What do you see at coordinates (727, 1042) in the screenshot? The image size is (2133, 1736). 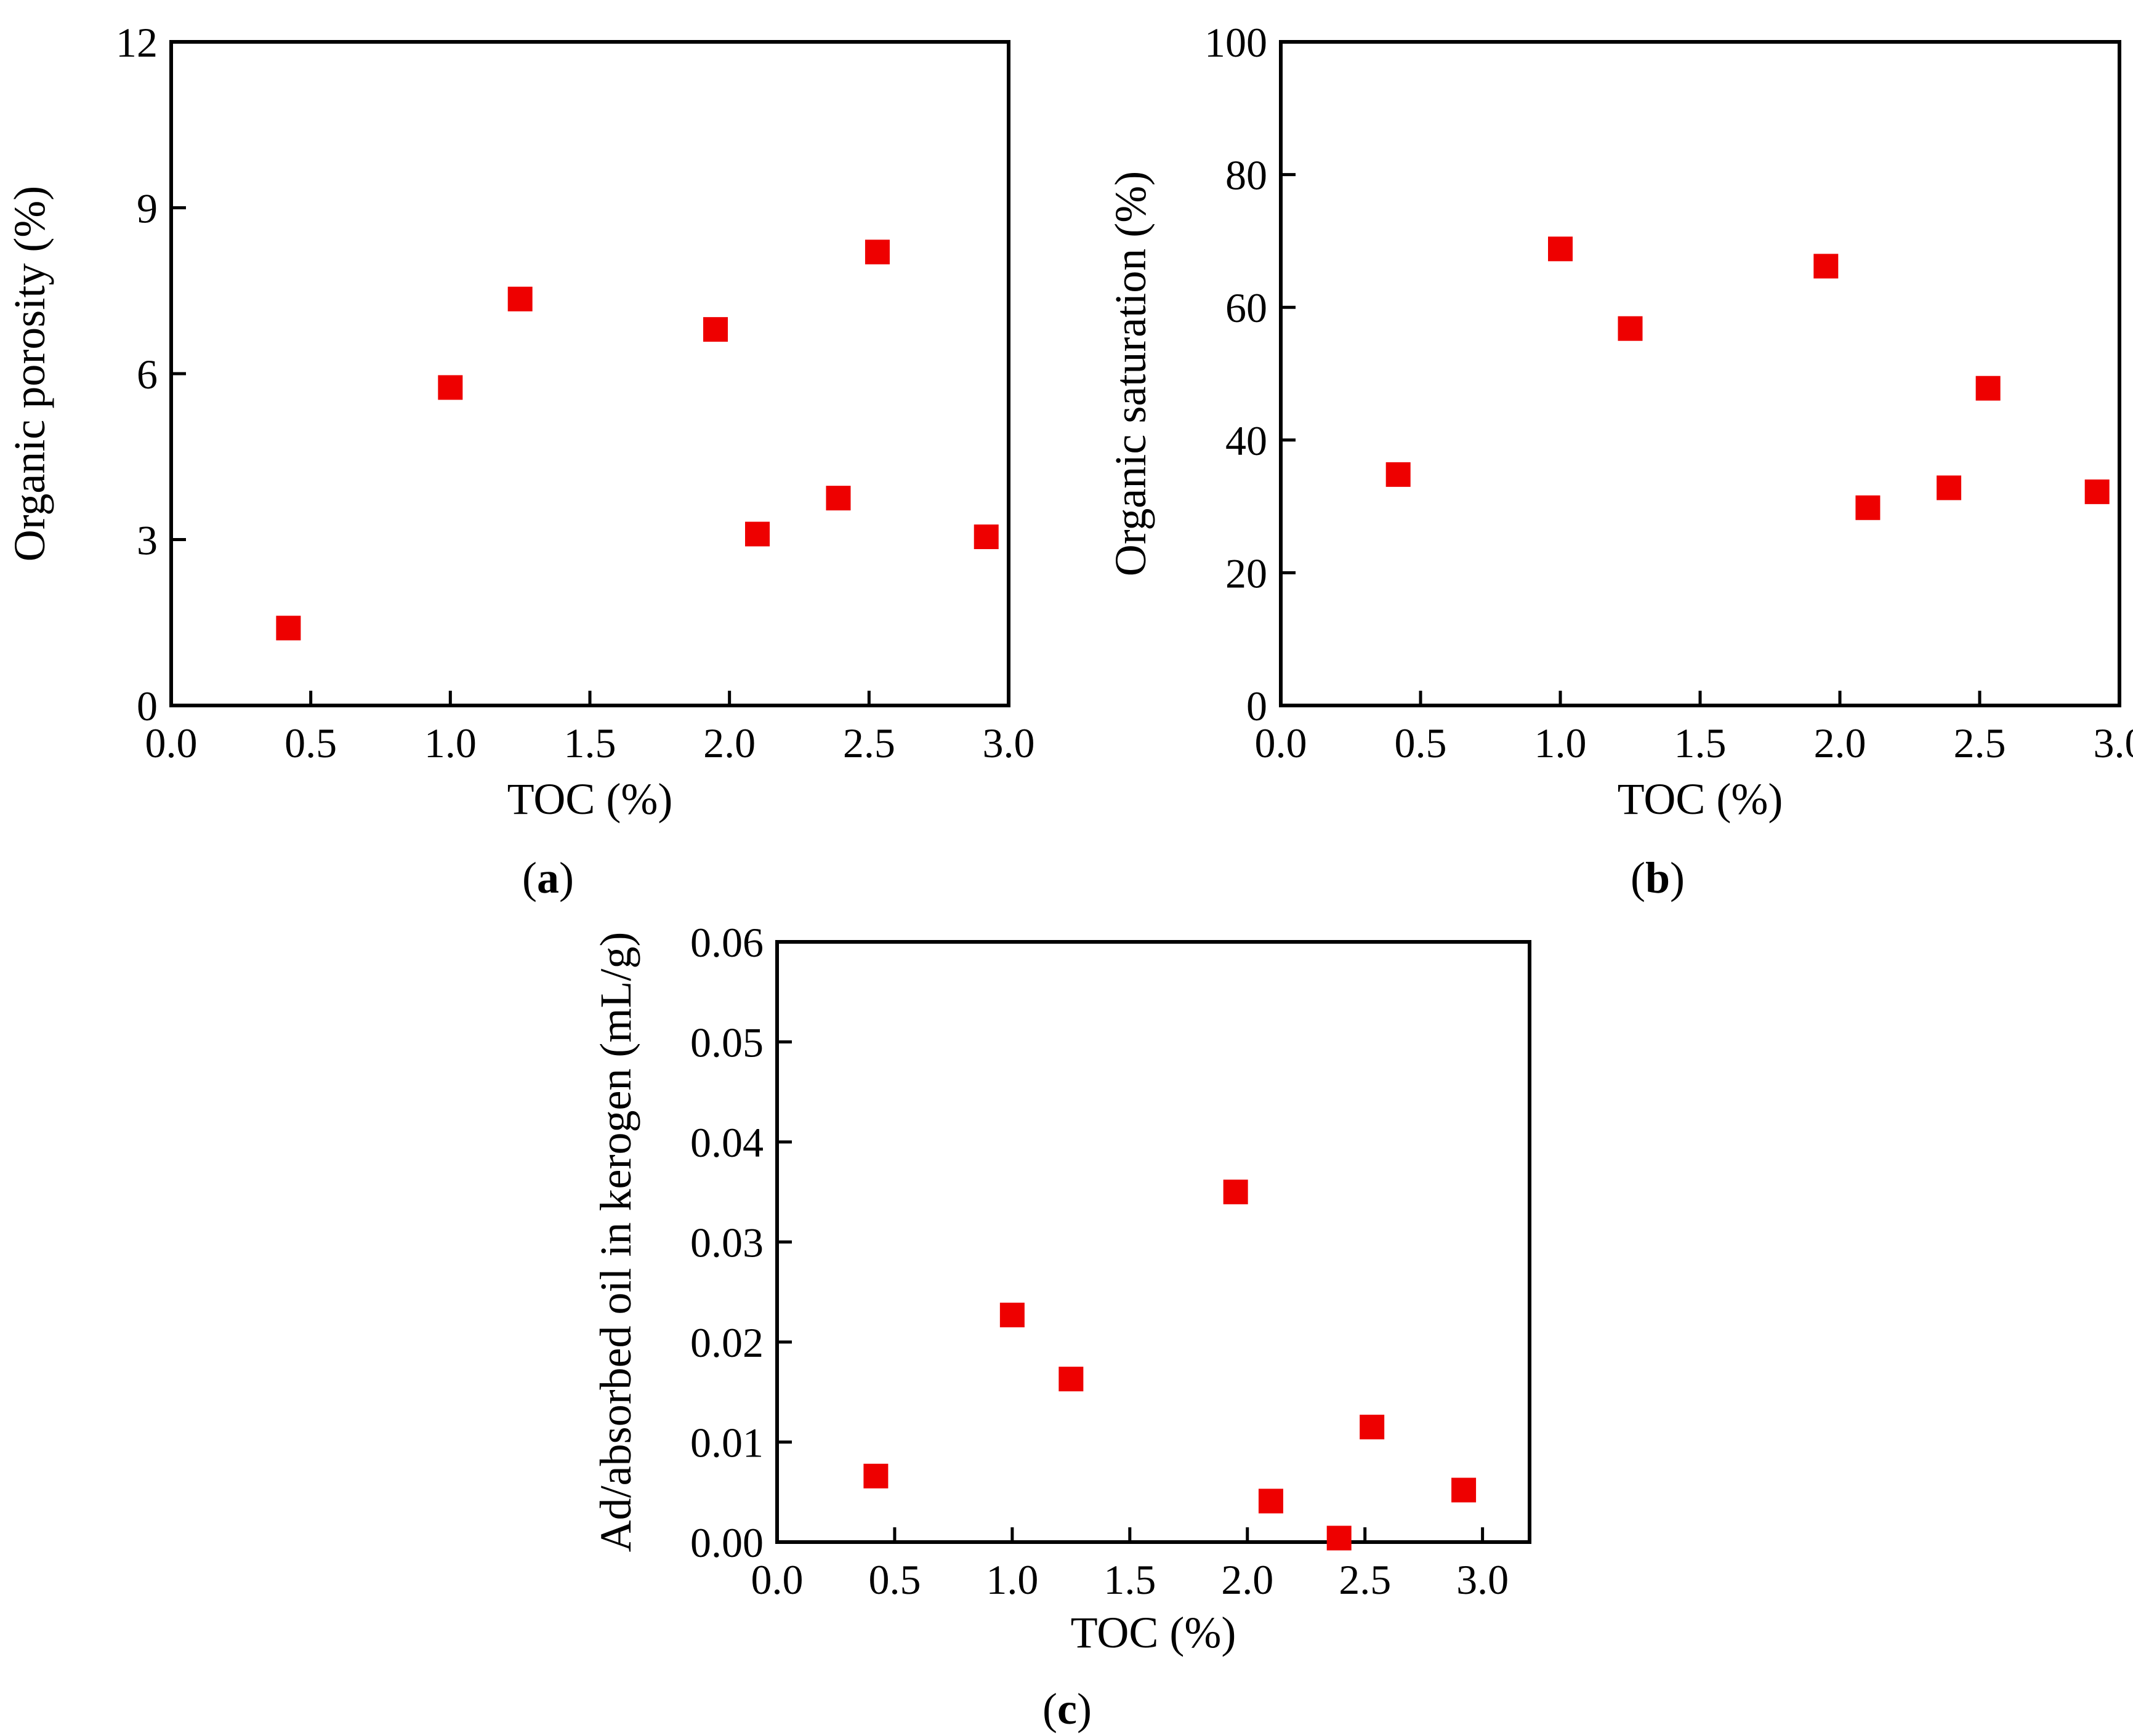 I see `y-tick-label: 0.05` at bounding box center [727, 1042].